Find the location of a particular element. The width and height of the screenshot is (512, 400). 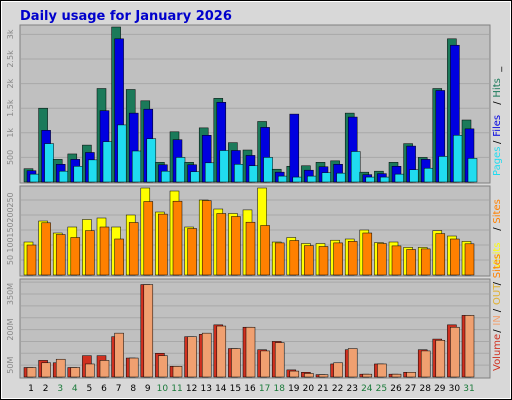

x-day-label-18: 18 is located at coordinates (279, 389).